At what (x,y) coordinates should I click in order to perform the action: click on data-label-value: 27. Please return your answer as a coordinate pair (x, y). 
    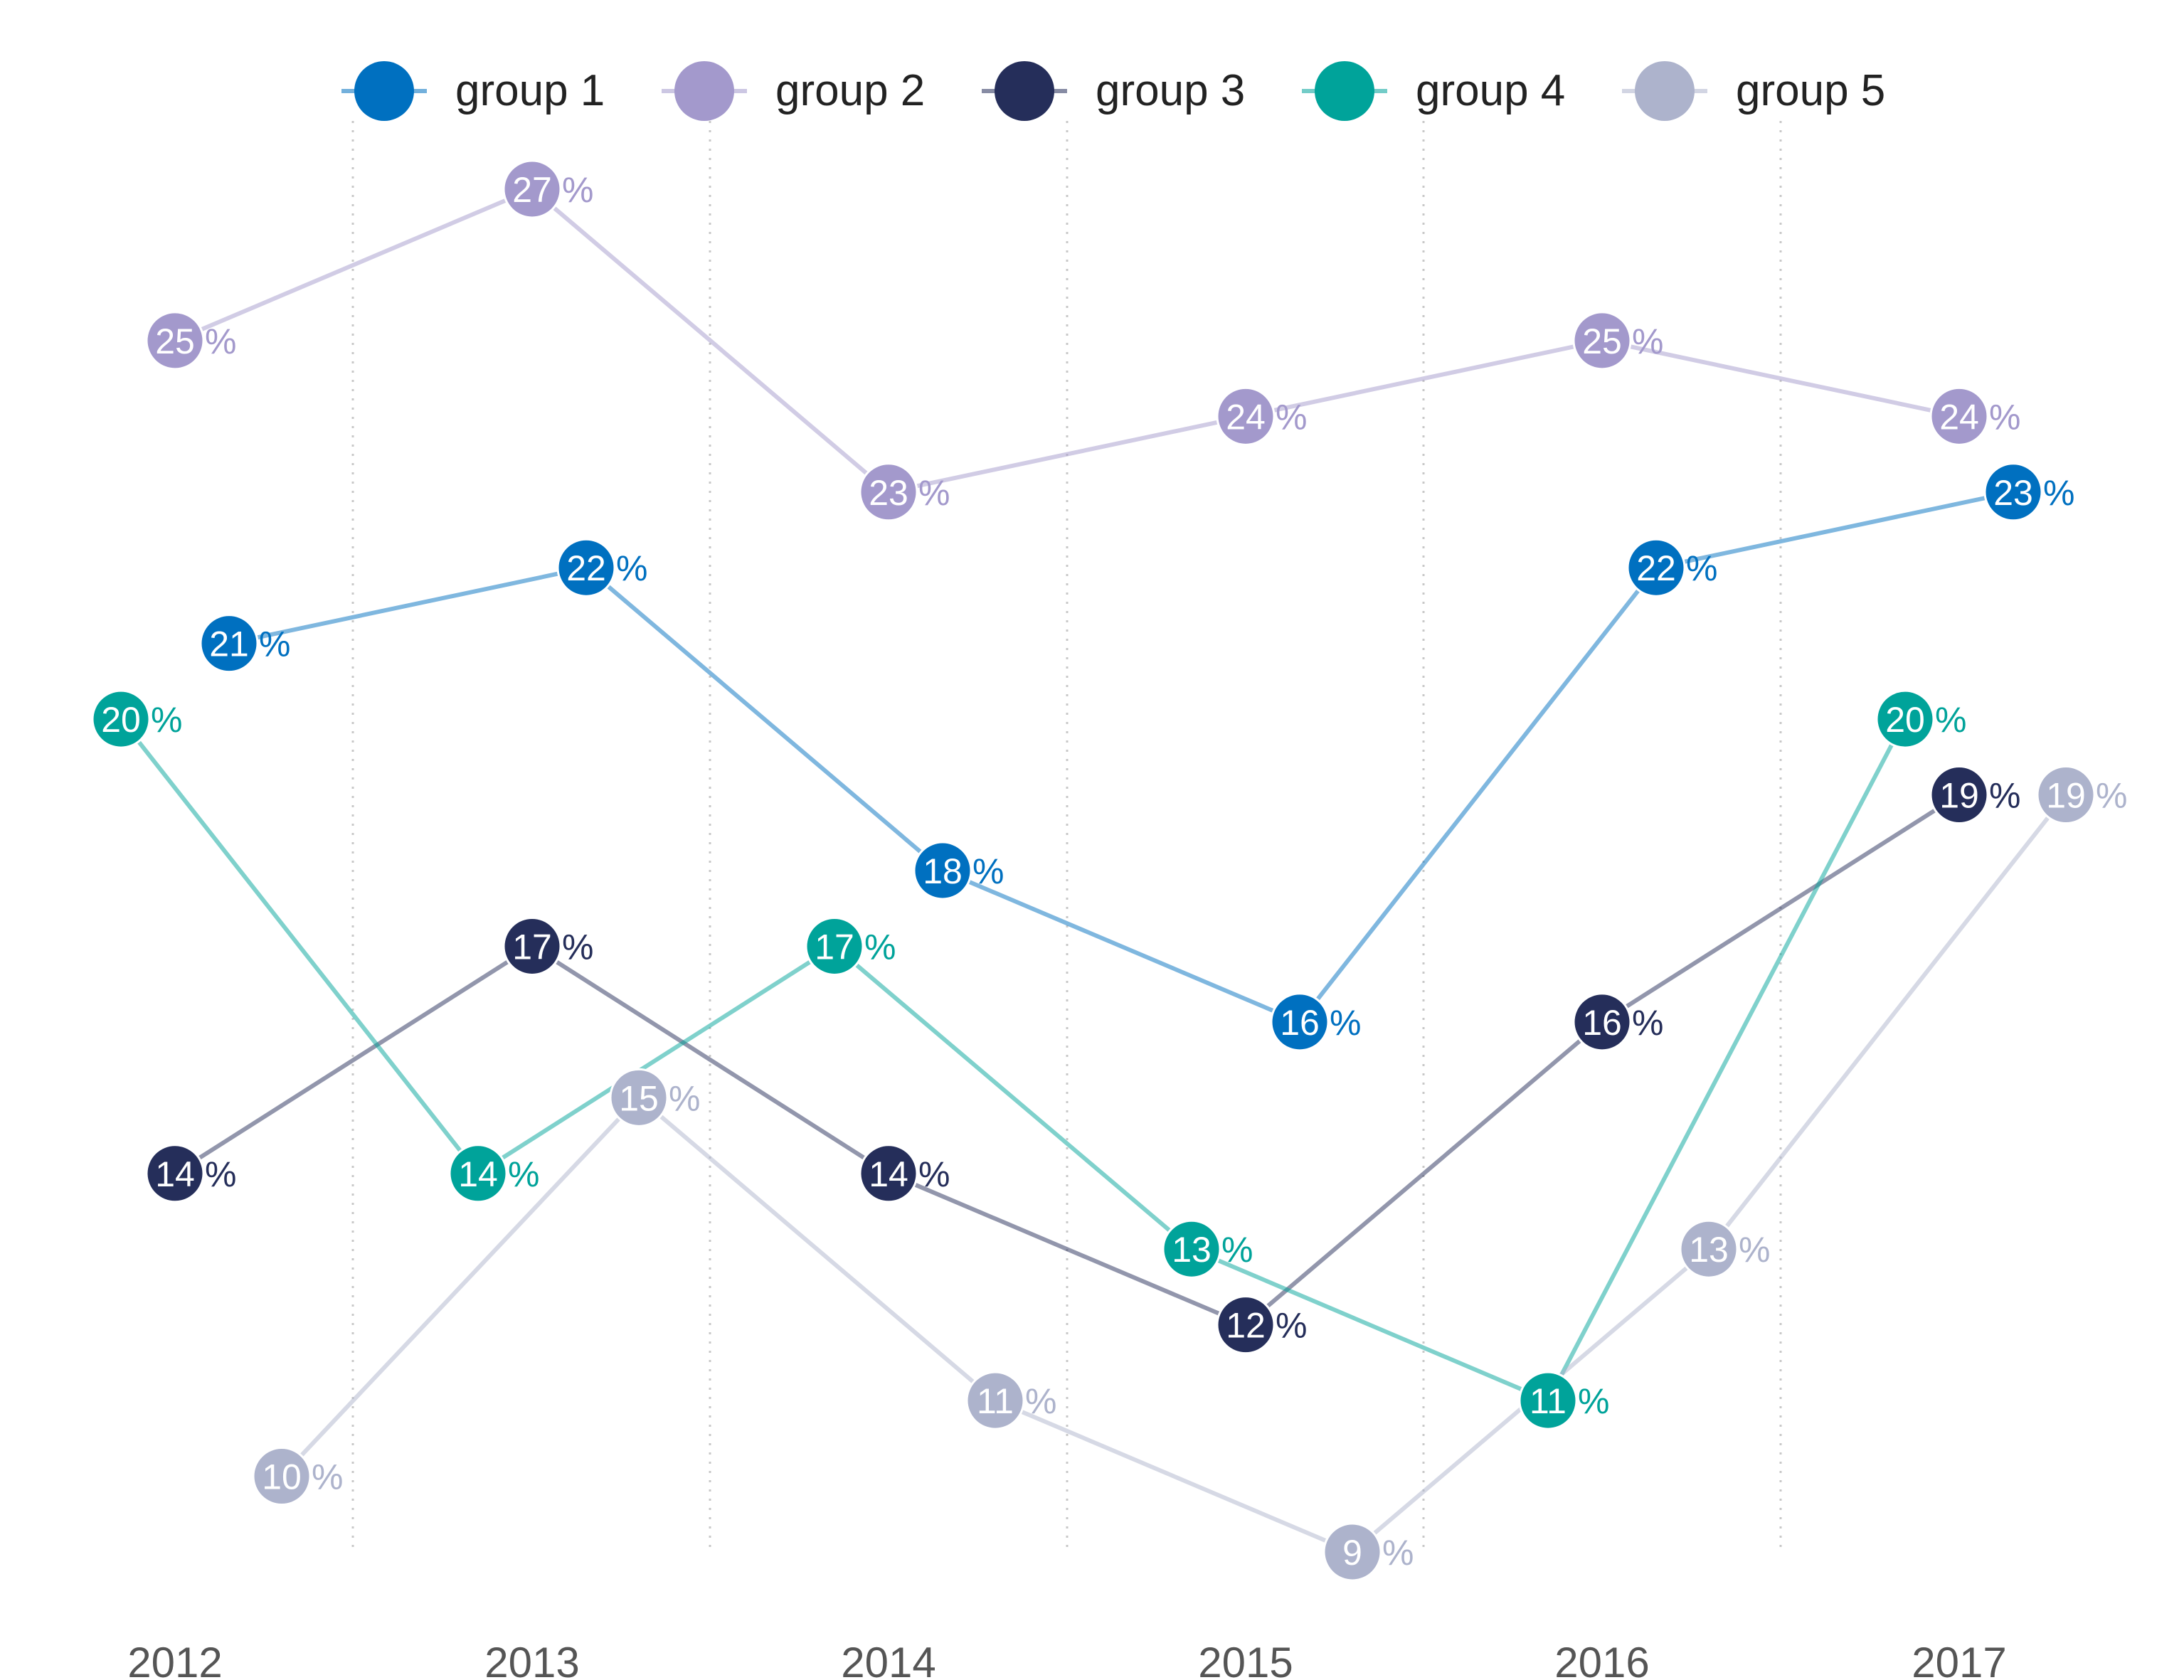
    Looking at the image, I should click on (532, 190).